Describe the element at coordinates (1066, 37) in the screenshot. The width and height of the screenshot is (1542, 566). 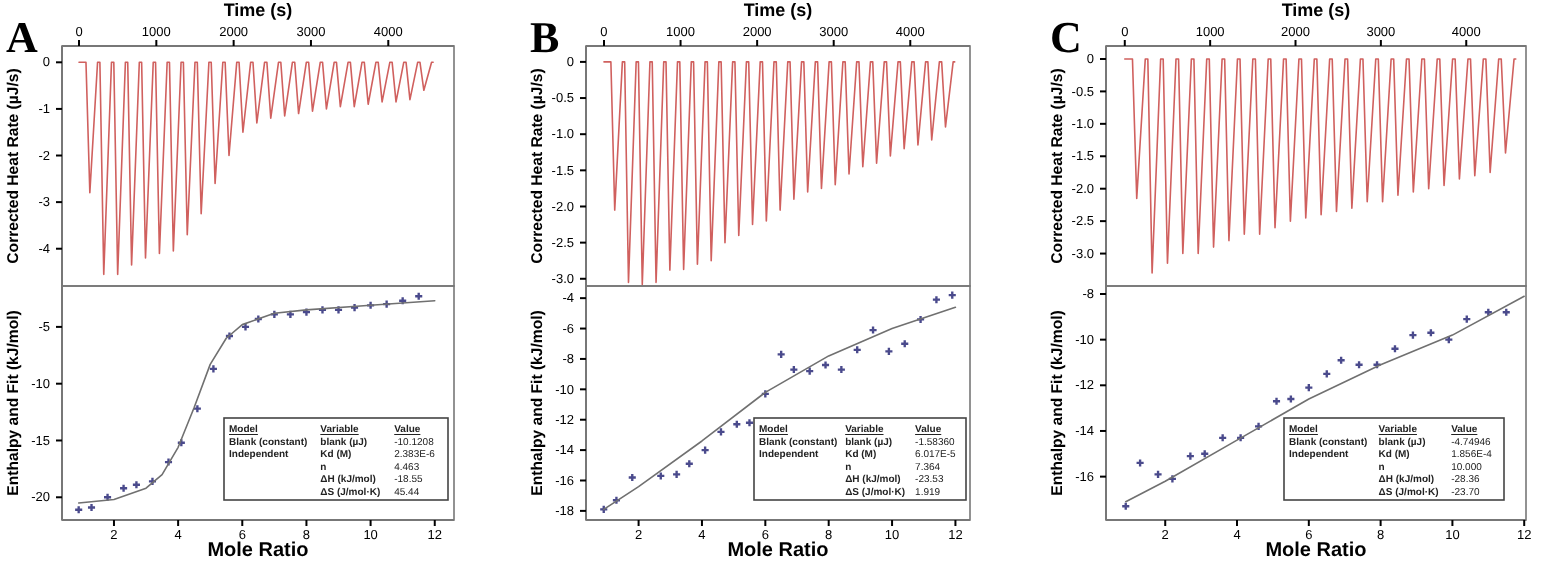
I see `chart-title: C` at that location.